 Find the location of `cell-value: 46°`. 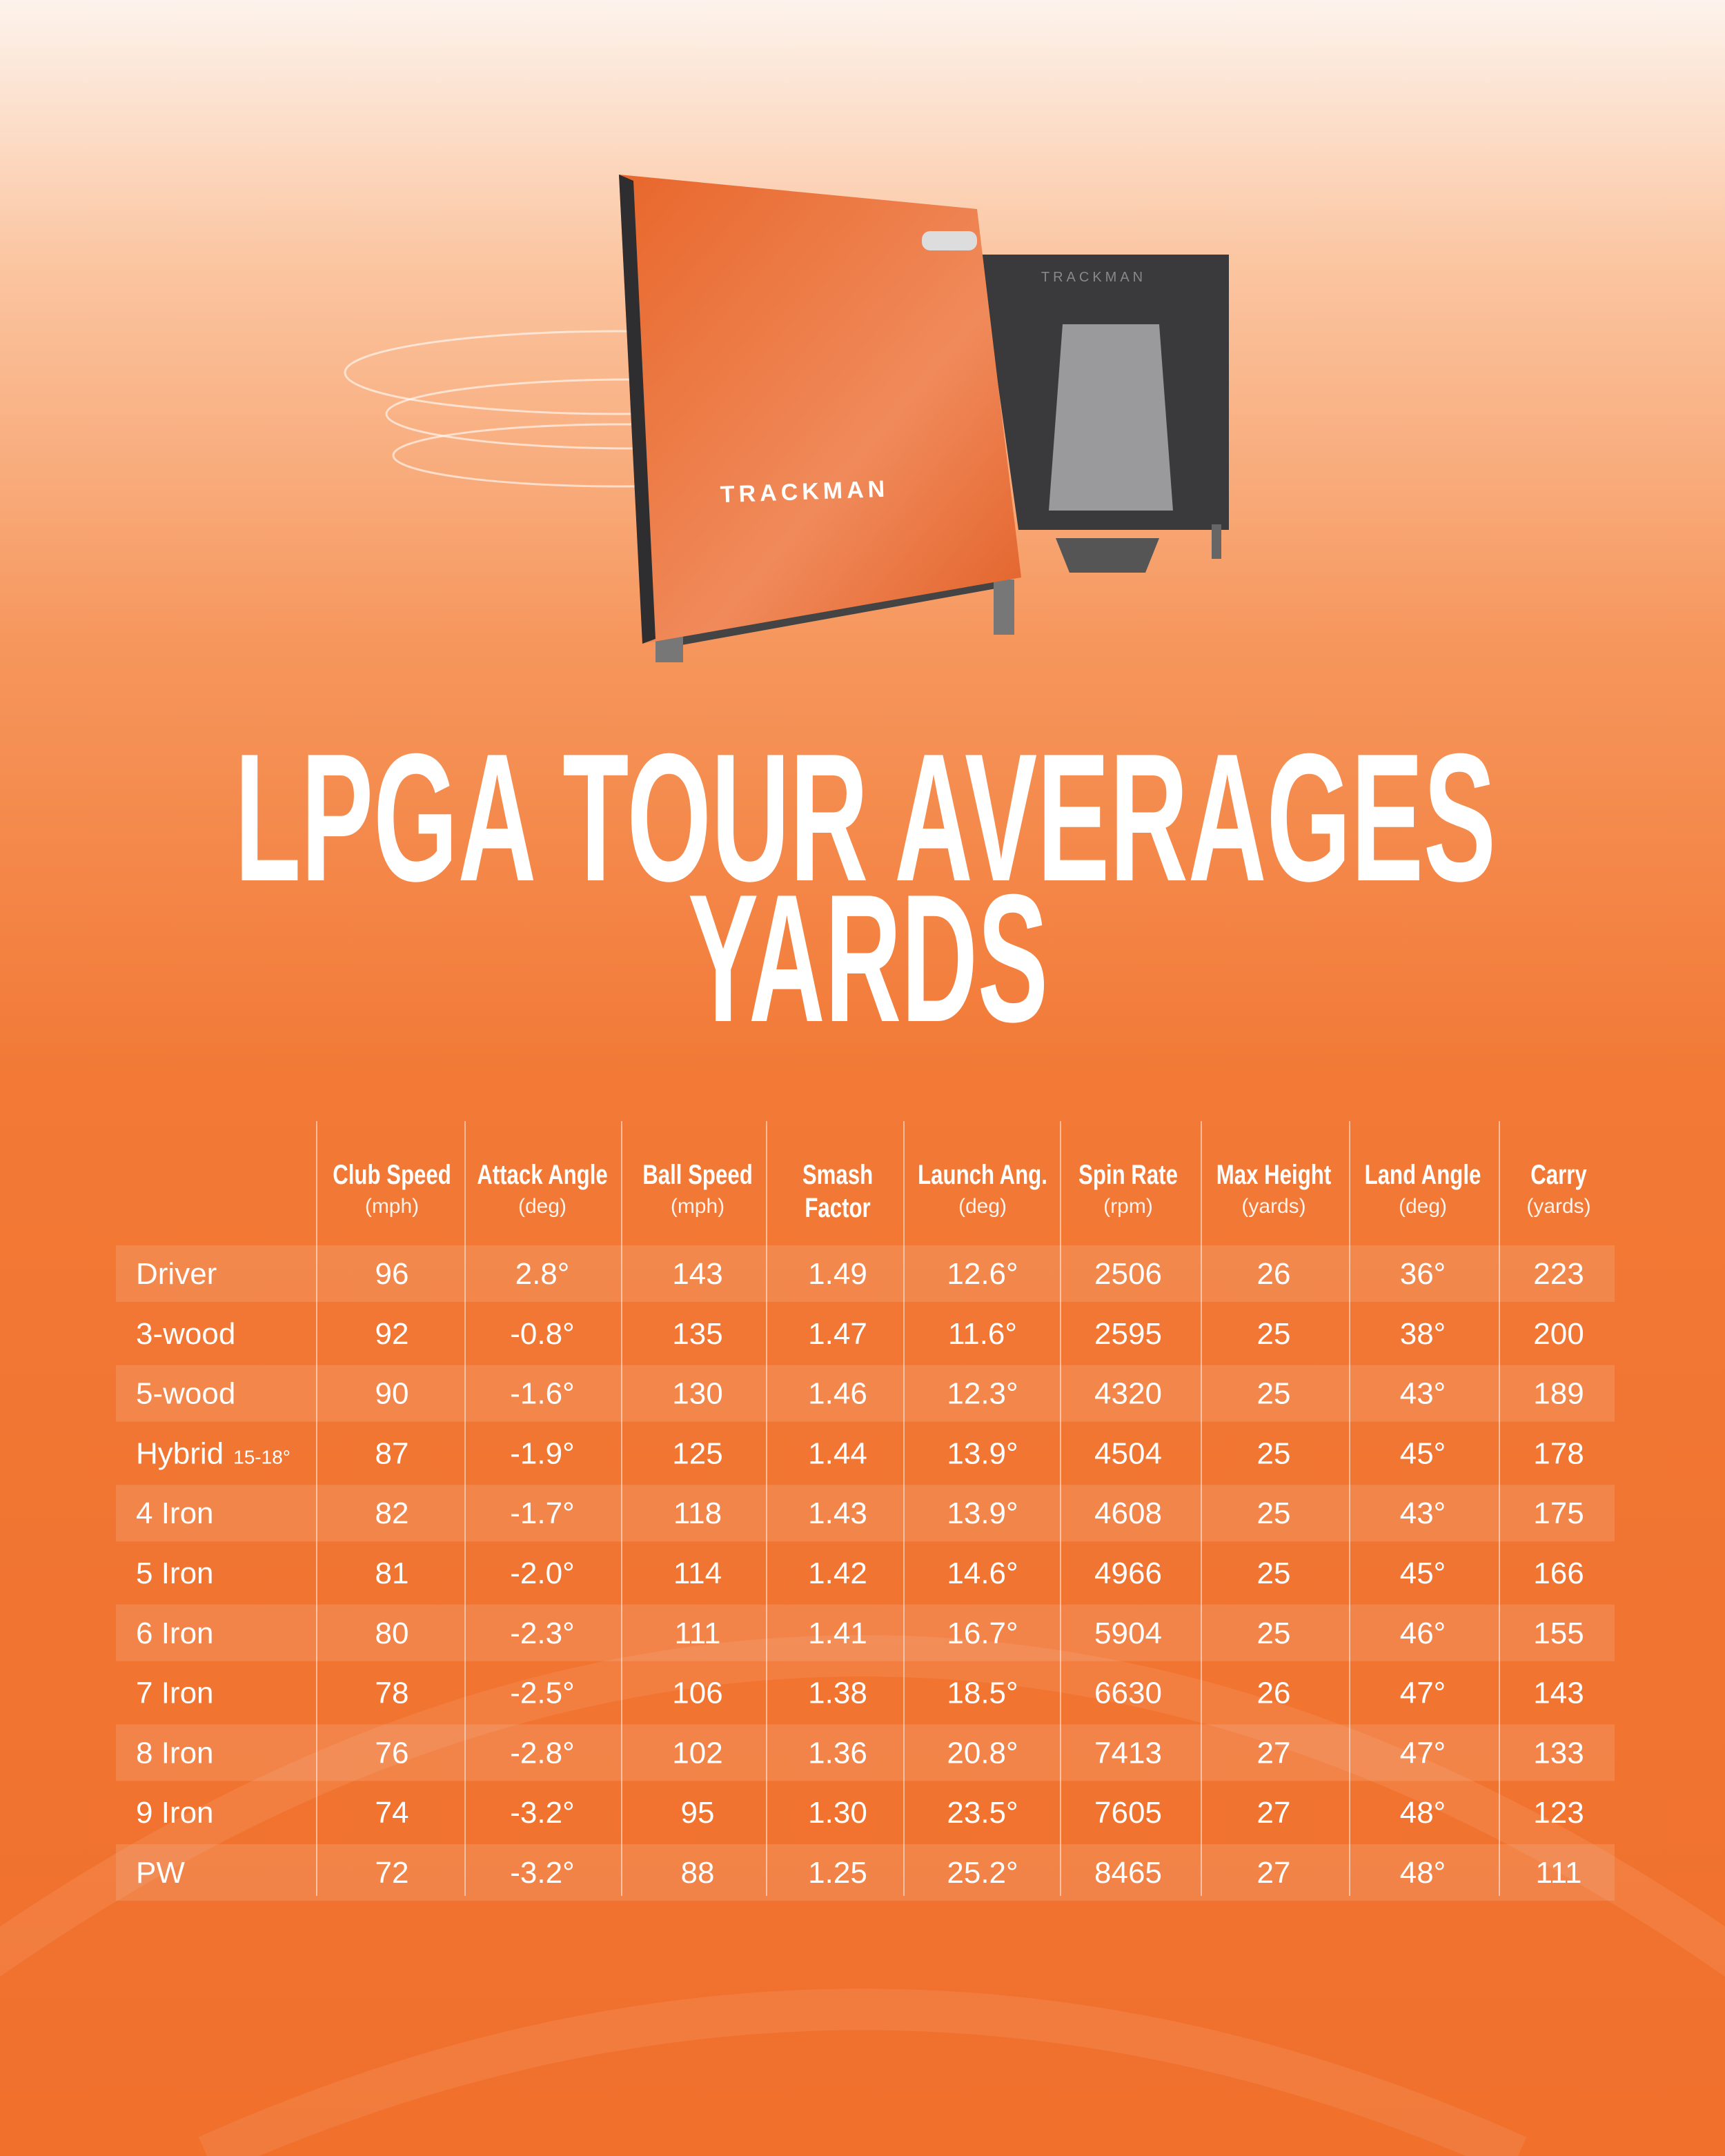

cell-value: 46° is located at coordinates (1423, 1633).